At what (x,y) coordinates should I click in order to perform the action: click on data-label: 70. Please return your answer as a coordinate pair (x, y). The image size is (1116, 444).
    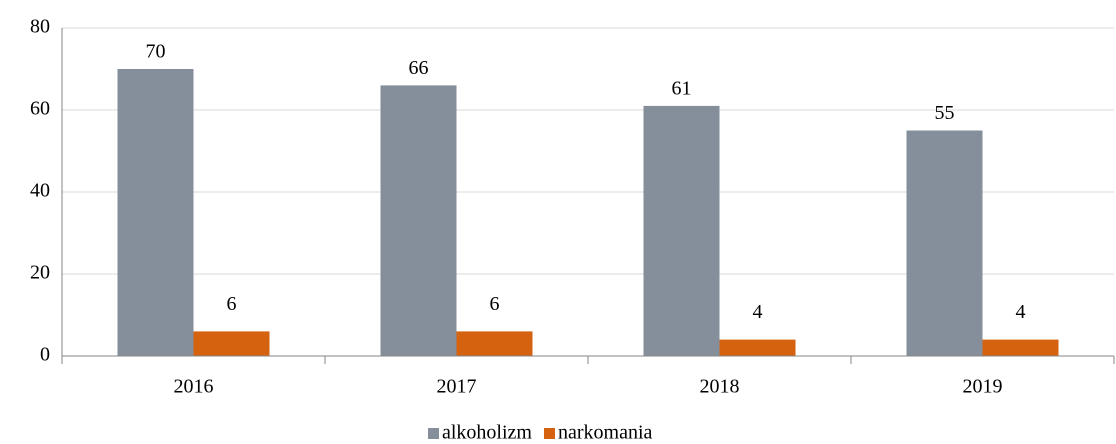
    Looking at the image, I should click on (156, 52).